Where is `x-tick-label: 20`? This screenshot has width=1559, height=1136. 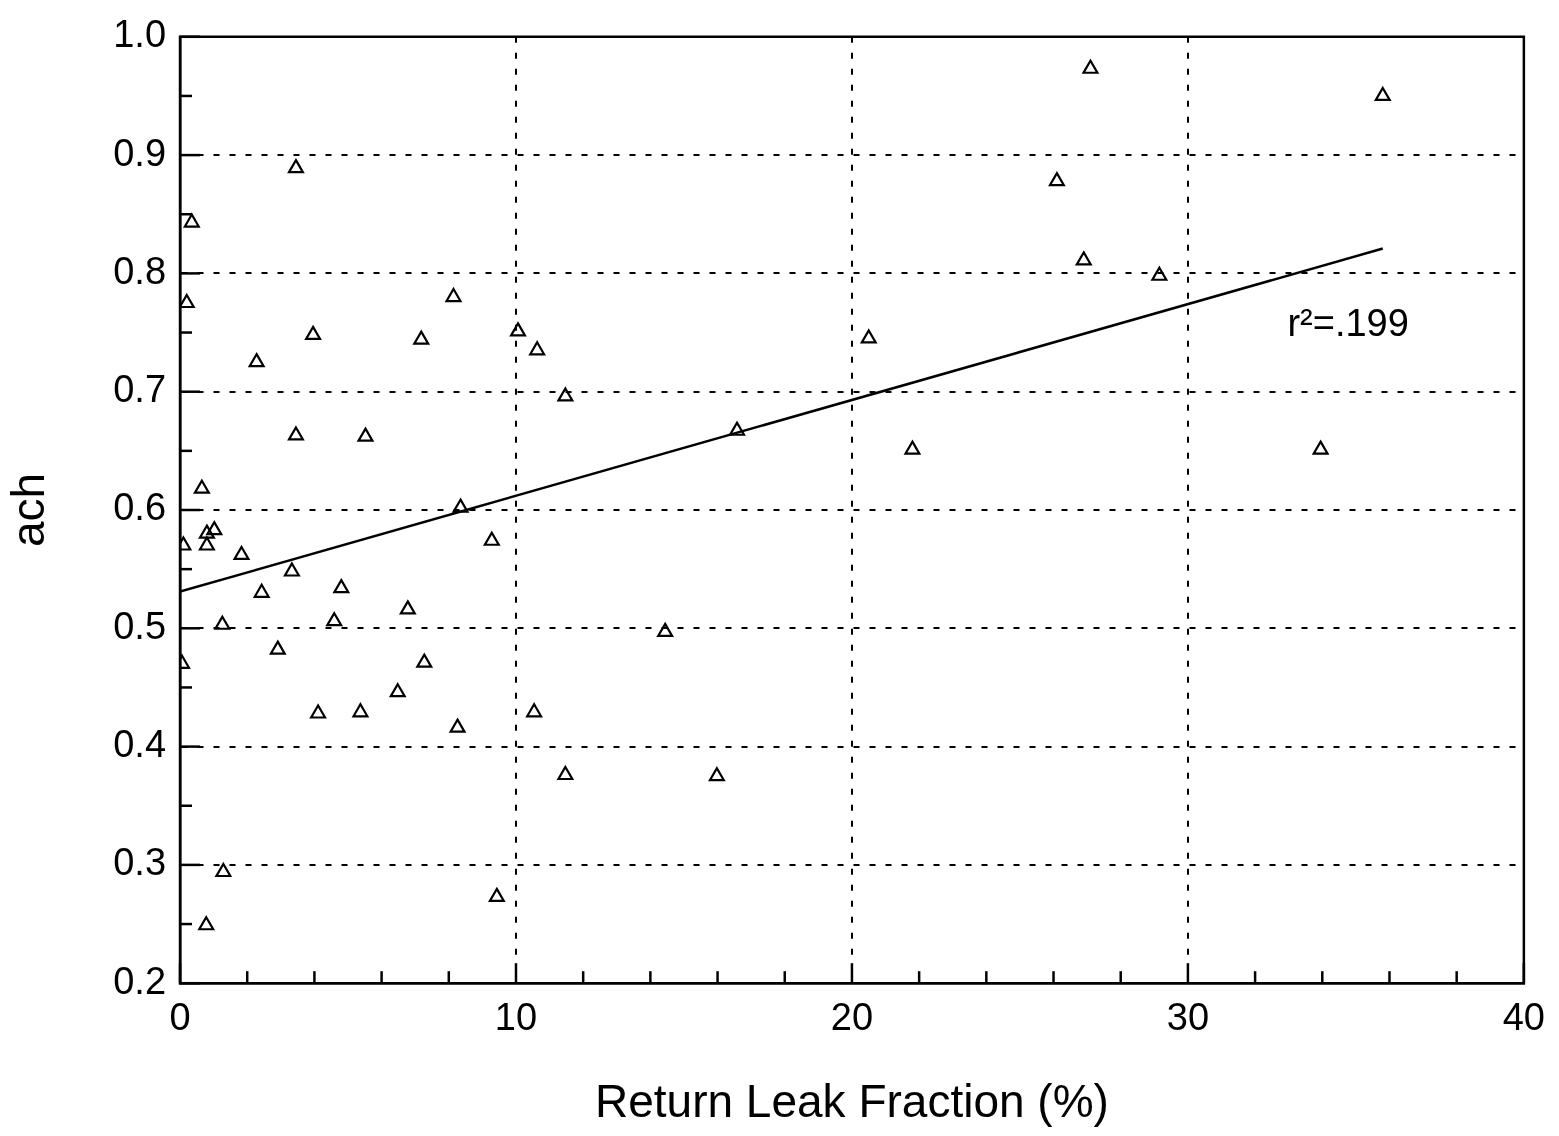
x-tick-label: 20 is located at coordinates (852, 1017).